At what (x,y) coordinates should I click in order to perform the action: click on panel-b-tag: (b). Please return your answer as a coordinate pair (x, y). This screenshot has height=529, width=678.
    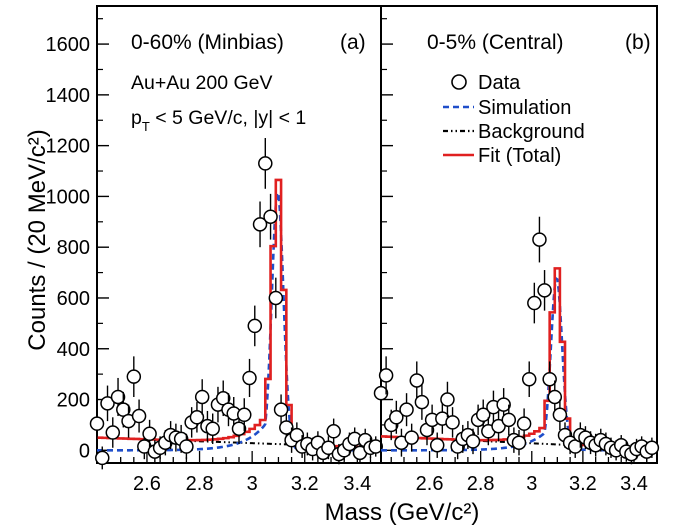
    Looking at the image, I should click on (638, 42).